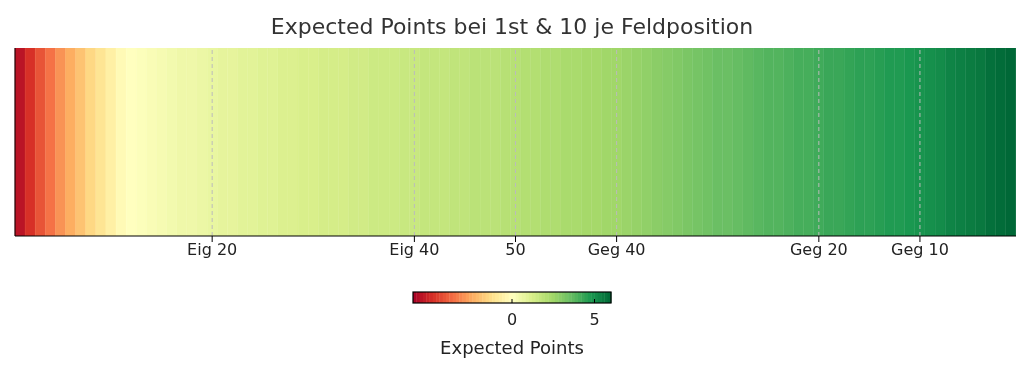 The image size is (1024, 370). I want to click on x-tick-label: Geg 10, so click(920, 250).